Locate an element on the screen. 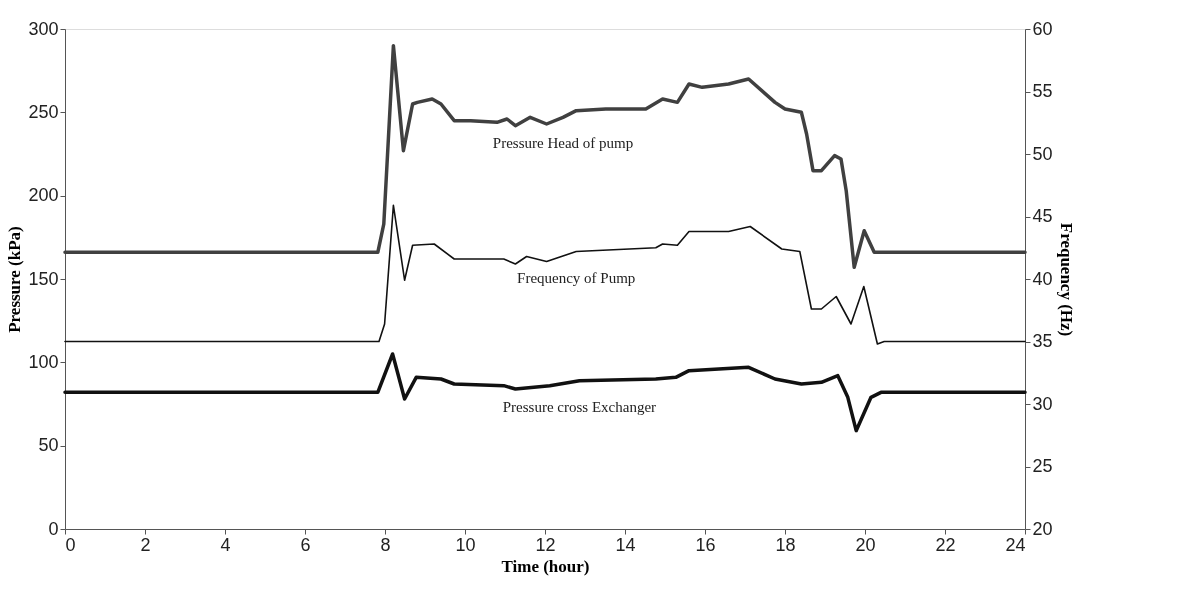 Image resolution: width=1195 pixels, height=607 pixels. y-tick-label: 150 is located at coordinates (43, 278).